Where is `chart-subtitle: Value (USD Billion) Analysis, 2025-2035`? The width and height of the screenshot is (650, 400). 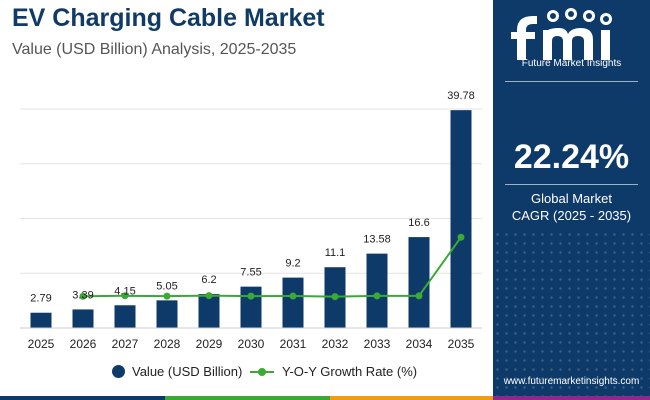 chart-subtitle: Value (USD Billion) Analysis, 2025-2035 is located at coordinates (154, 49).